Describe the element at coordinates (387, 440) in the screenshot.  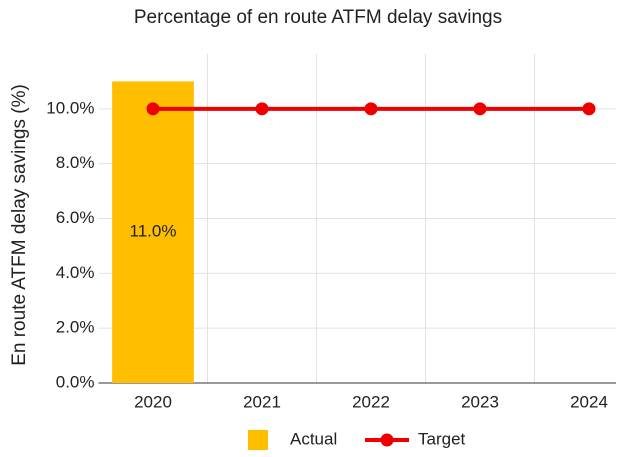
I see `legend-swatch-point` at that location.